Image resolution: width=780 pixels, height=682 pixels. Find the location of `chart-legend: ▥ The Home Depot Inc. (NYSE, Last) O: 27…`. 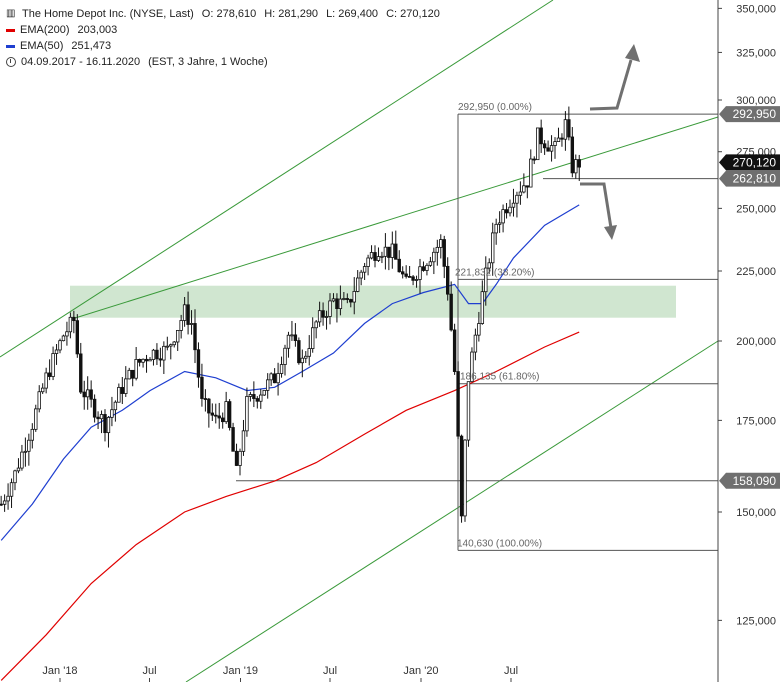

chart-legend: ▥ The Home Depot Inc. (NYSE, Last) O: 27… is located at coordinates (223, 38).